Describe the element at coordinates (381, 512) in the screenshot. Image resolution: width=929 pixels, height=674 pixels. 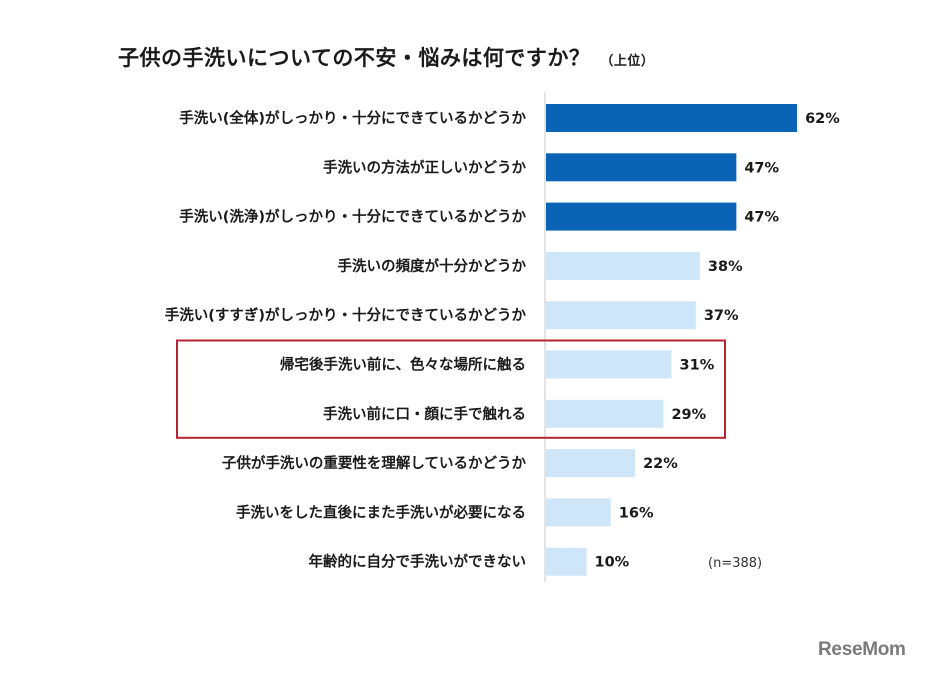
I see `category-label: 手洗いをした直後にまた手洗いが必要になる` at that location.